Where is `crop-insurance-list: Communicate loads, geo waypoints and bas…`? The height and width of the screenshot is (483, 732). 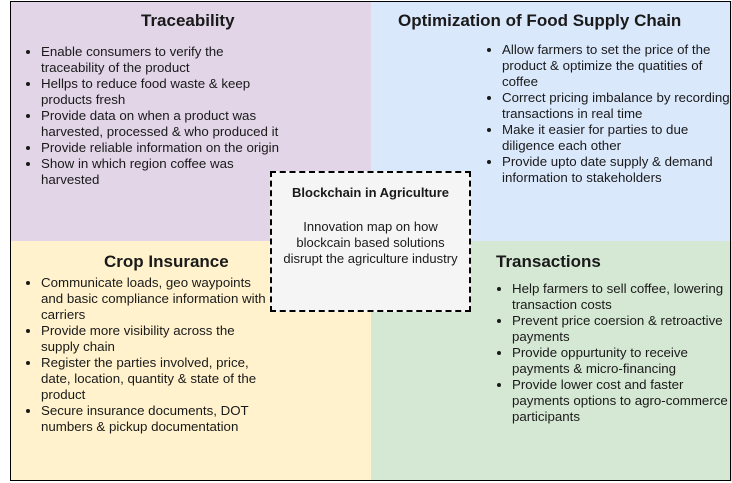
crop-insurance-list: Communicate loads, geo waypoints and bas… is located at coordinates (148, 355).